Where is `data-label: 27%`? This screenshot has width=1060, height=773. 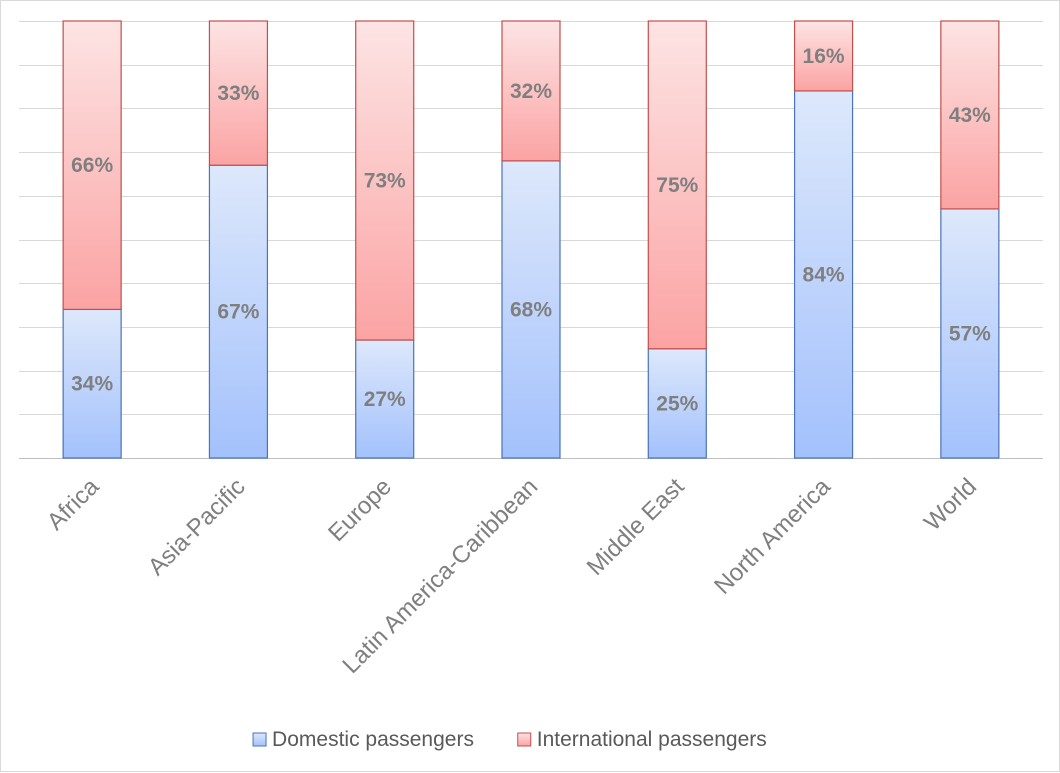 data-label: 27% is located at coordinates (385, 399).